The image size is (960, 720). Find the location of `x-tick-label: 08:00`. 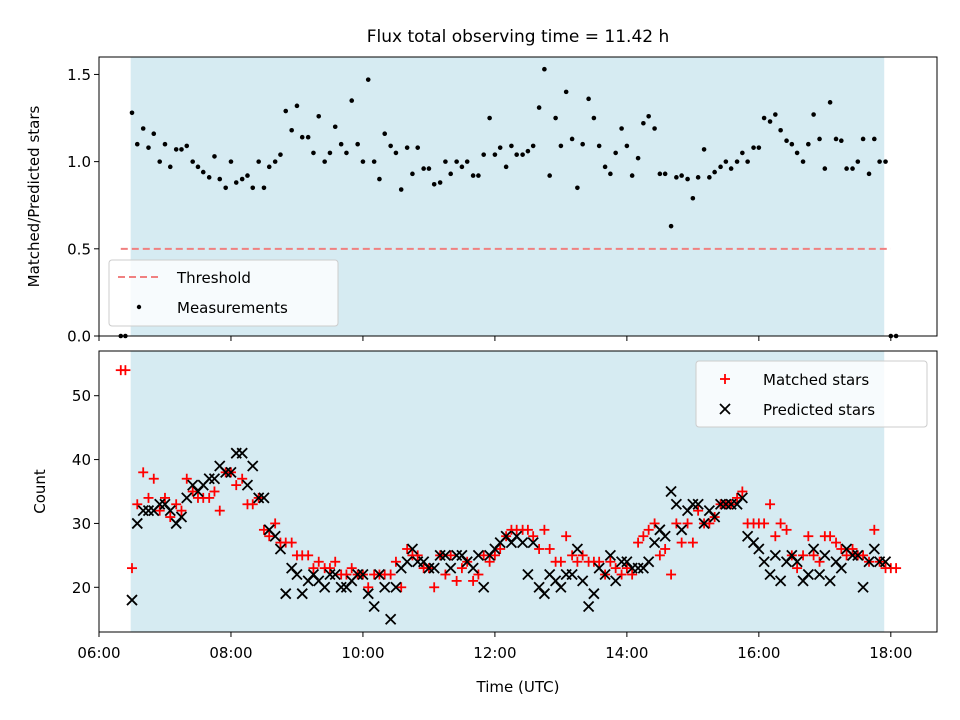

x-tick-label: 08:00 is located at coordinates (230, 653).